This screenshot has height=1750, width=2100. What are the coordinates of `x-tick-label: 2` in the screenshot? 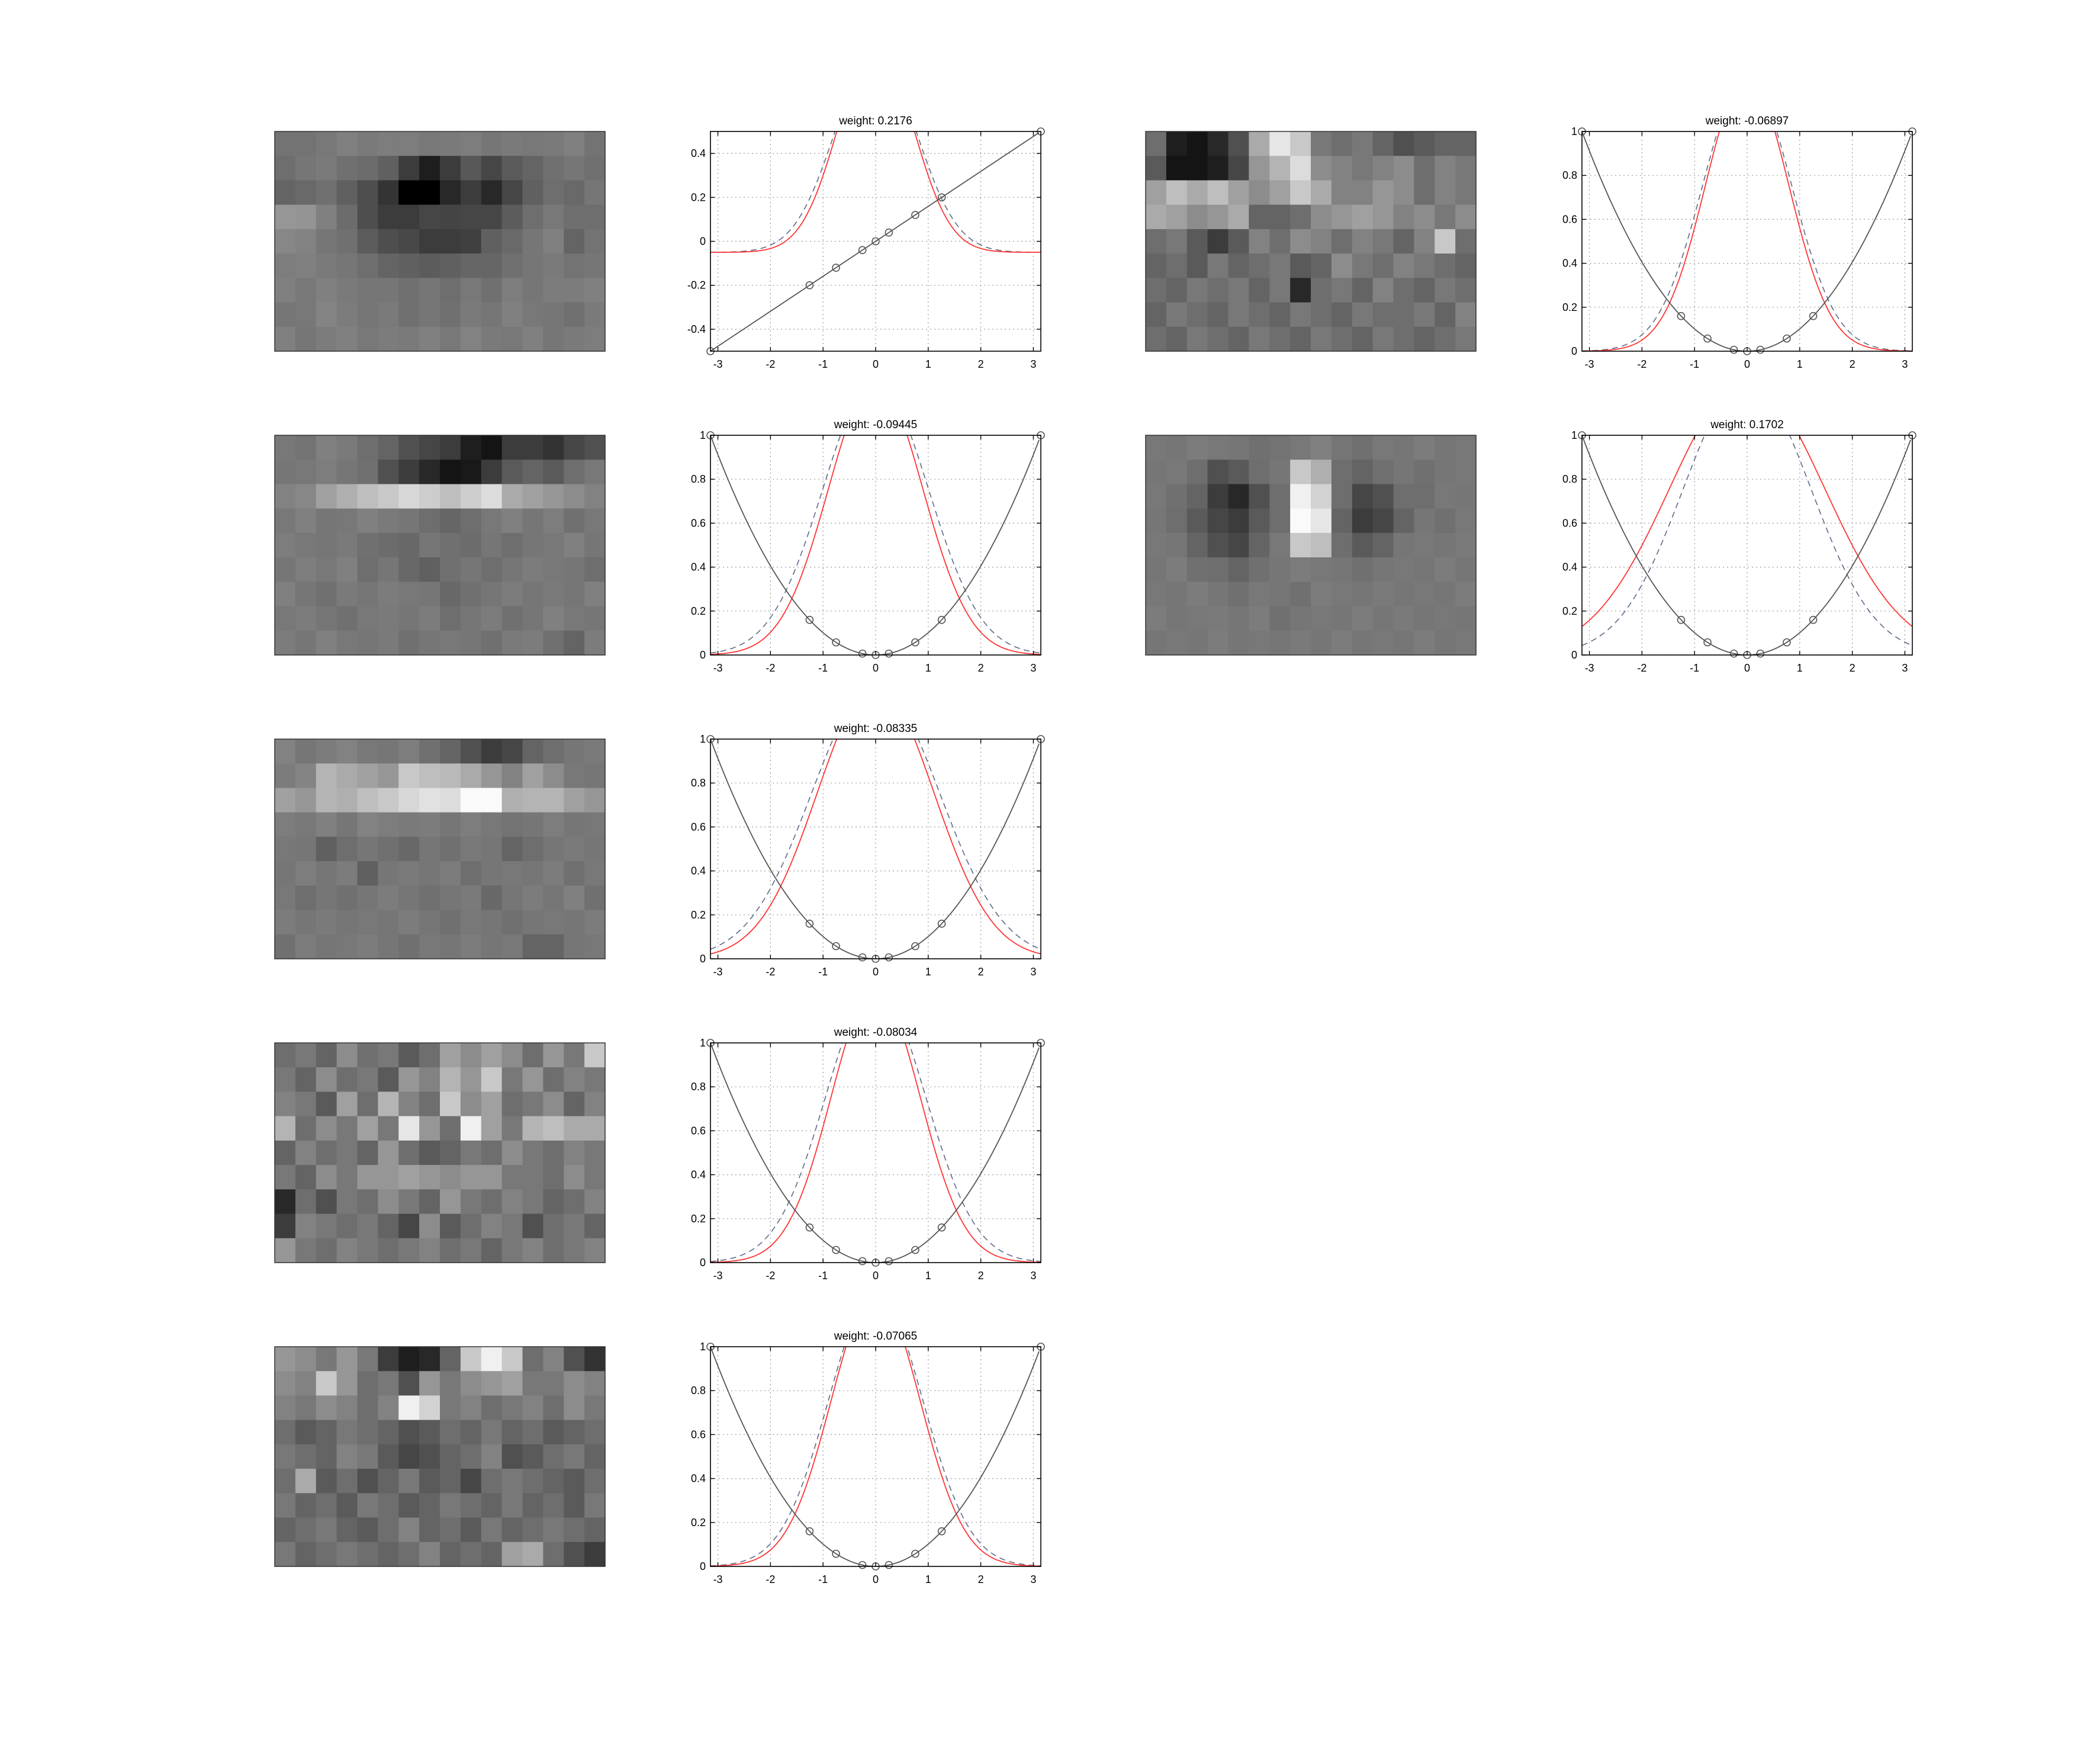 It's located at (981, 972).